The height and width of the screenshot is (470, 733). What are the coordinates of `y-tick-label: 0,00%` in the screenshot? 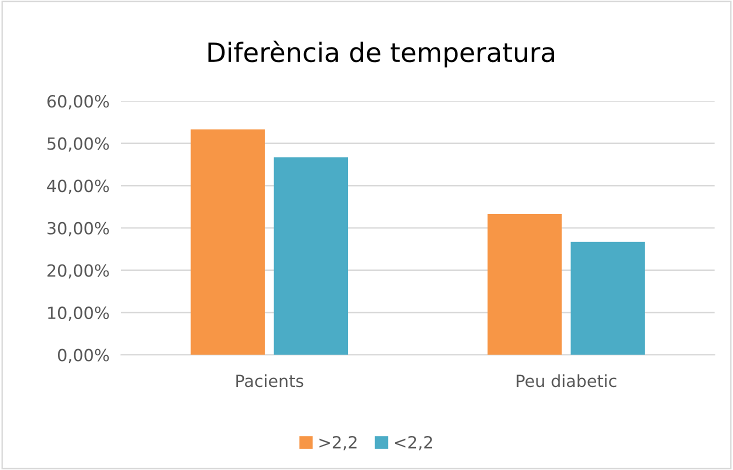 It's located at (83, 356).